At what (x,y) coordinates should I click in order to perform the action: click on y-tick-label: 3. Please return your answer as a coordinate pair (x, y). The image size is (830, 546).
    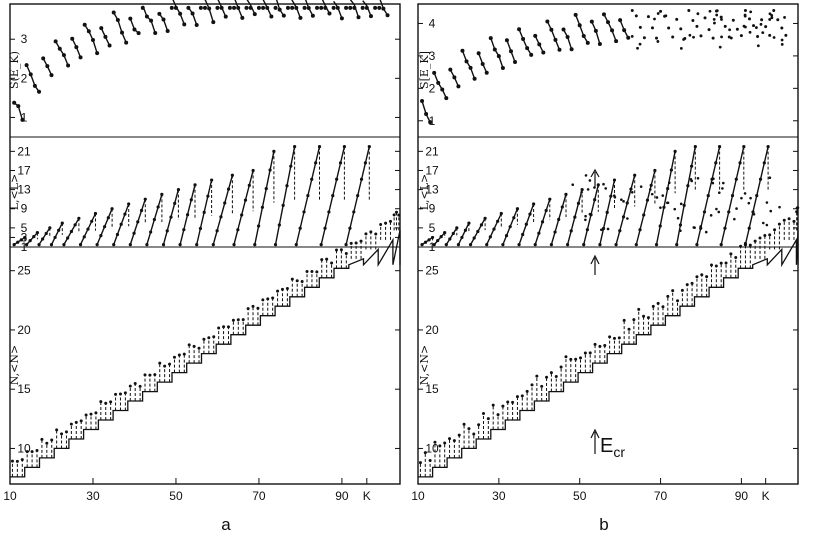
    Looking at the image, I should click on (432, 56).